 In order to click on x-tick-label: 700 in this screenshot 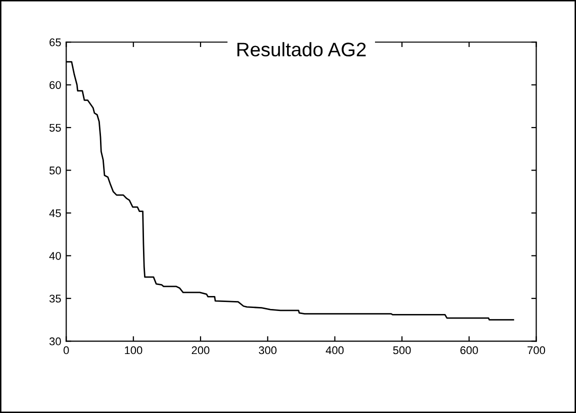, I will do `click(537, 350)`.